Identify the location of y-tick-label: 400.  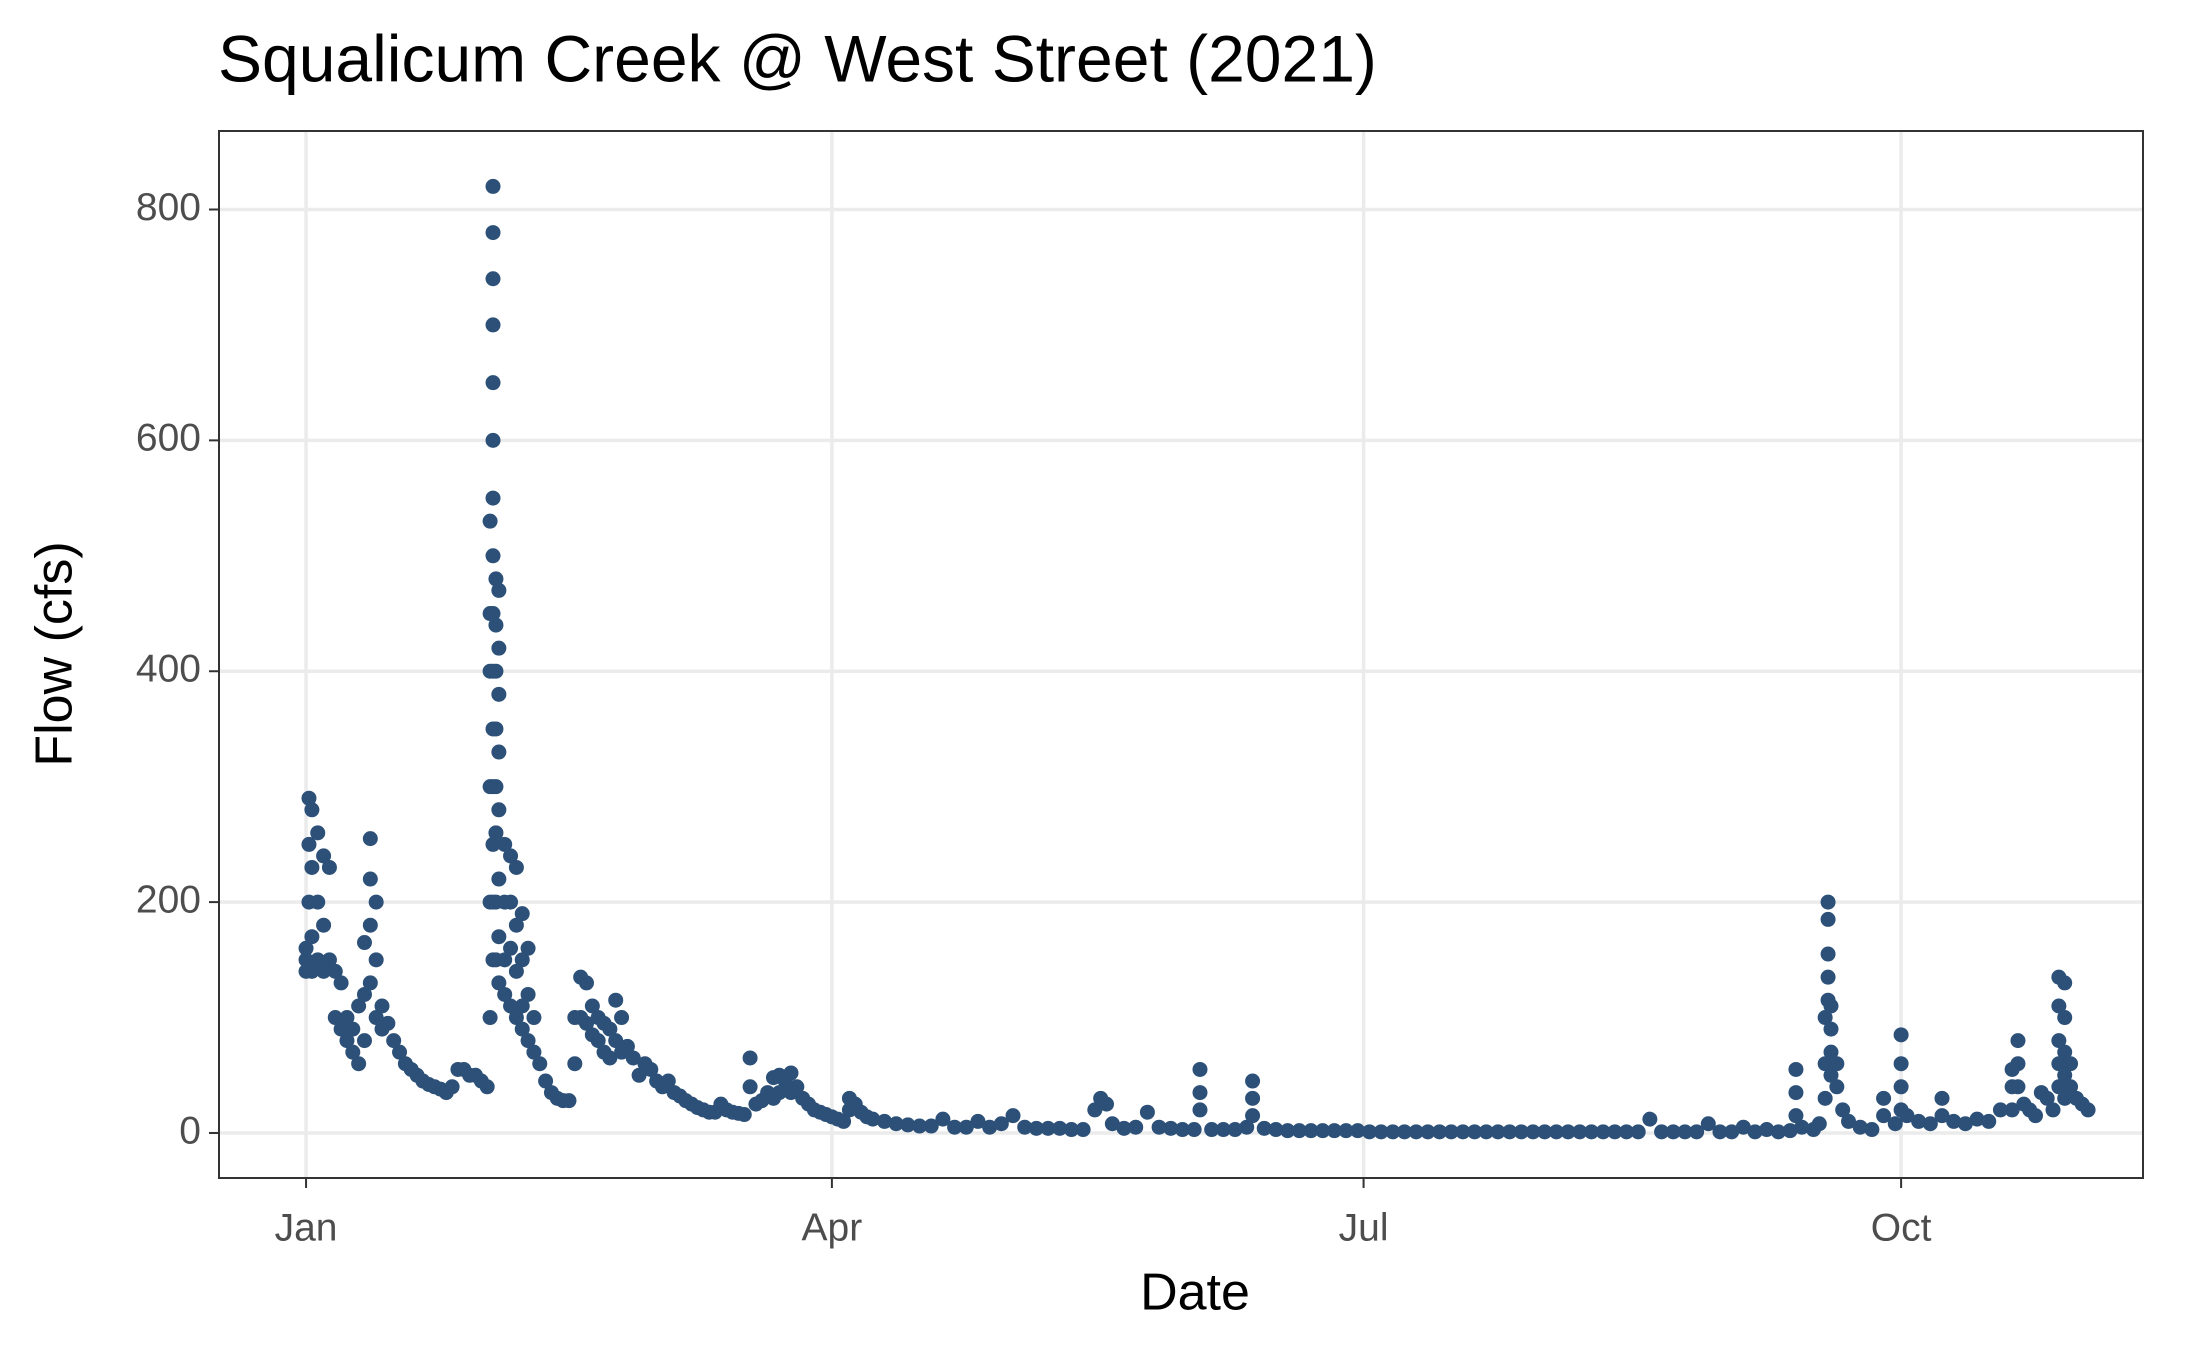
(168, 669).